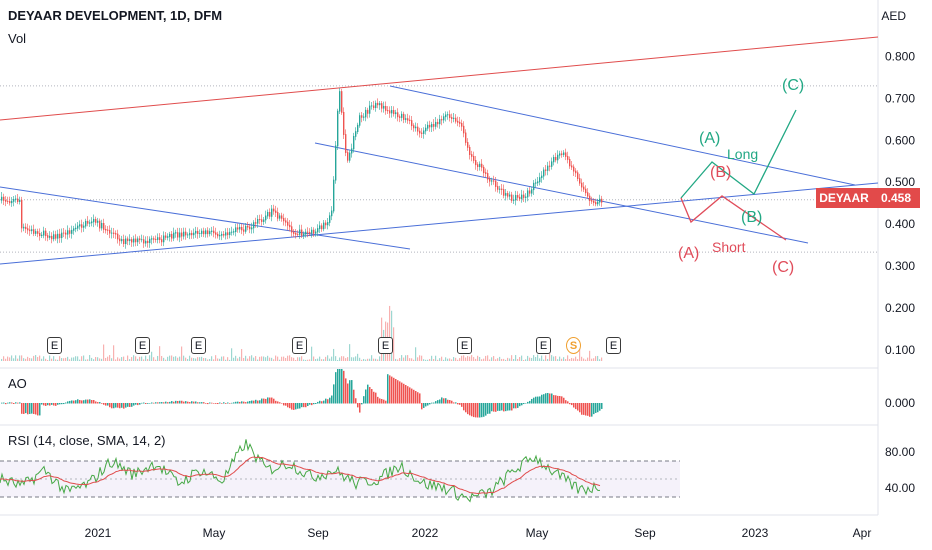 The height and width of the screenshot is (550, 932). I want to click on split-event-marker: S, so click(573, 345).